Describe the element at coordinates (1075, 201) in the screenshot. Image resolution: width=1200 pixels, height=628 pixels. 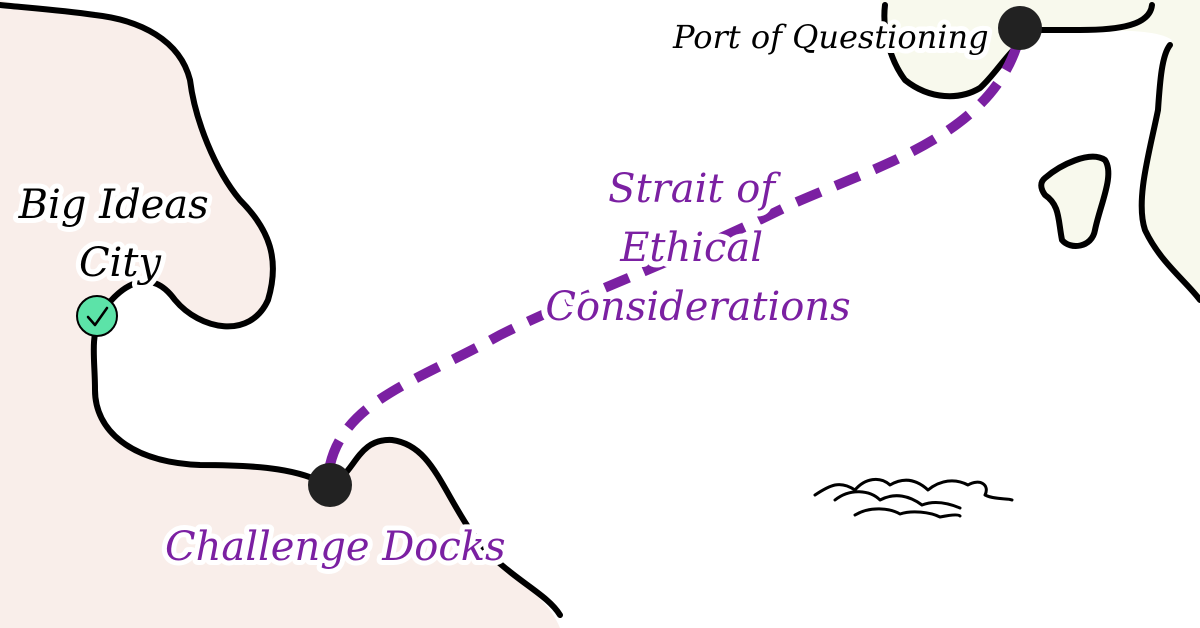
I see `small-island` at that location.